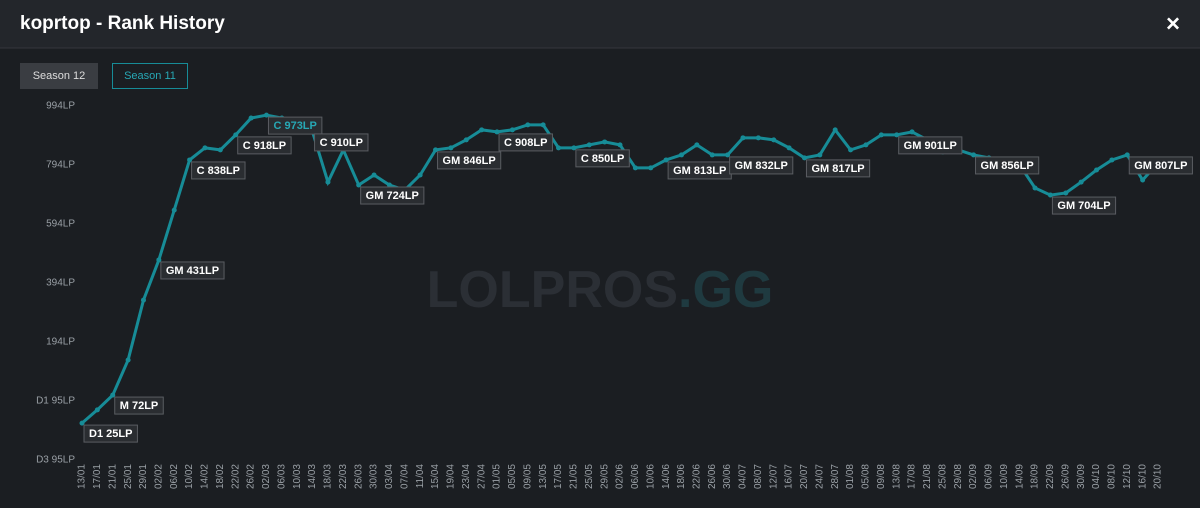 The height and width of the screenshot is (508, 1200). What do you see at coordinates (620, 476) in the screenshot?
I see `x-tick-label: 02/06` at bounding box center [620, 476].